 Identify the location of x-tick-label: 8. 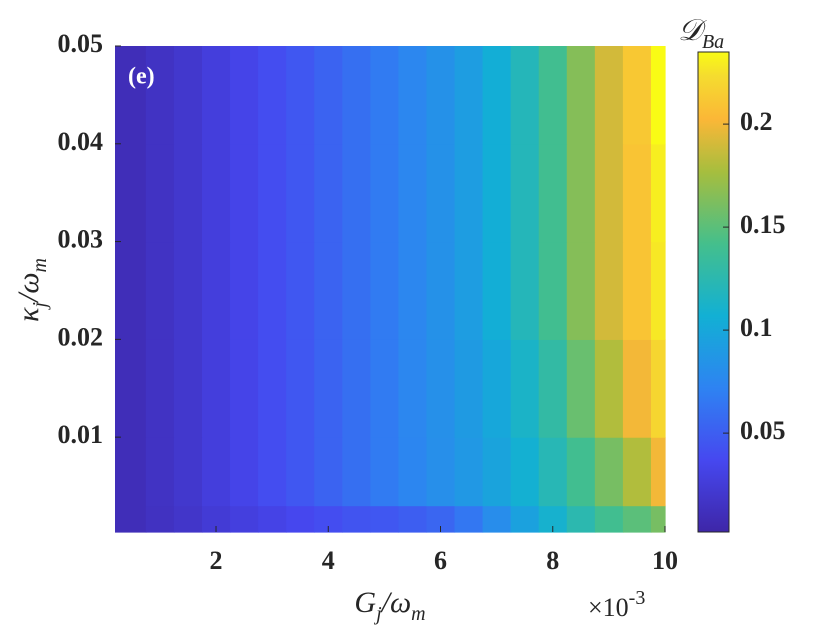
(552, 560).